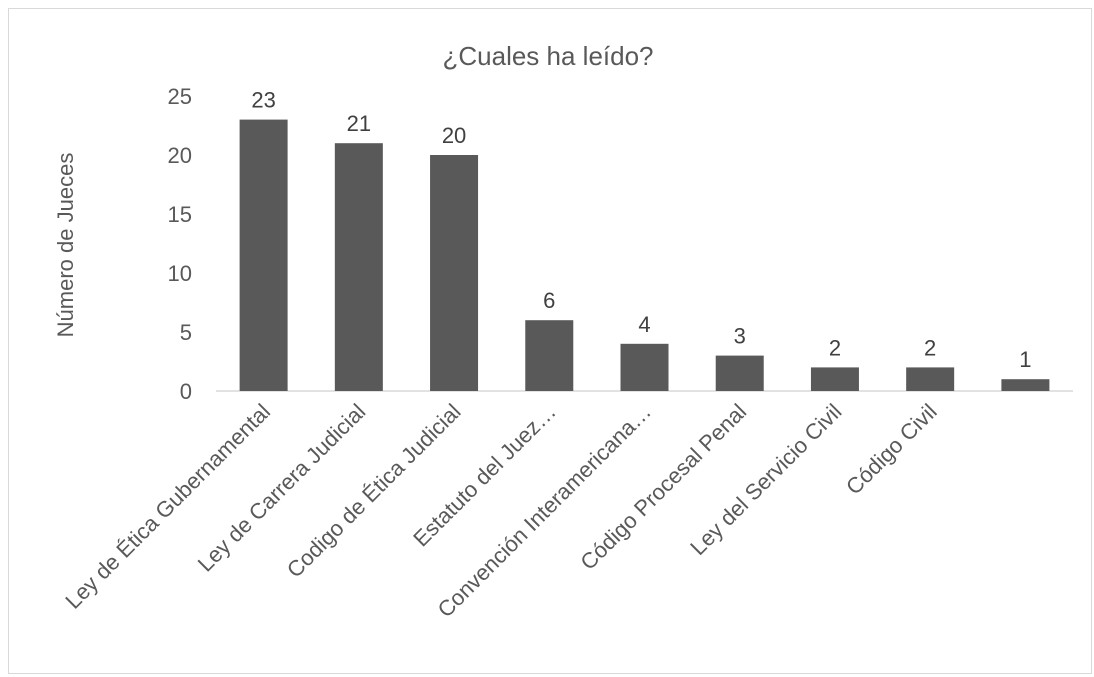 Image resolution: width=1094 pixels, height=677 pixels. What do you see at coordinates (740, 336) in the screenshot?
I see `bar-value-label: 3` at bounding box center [740, 336].